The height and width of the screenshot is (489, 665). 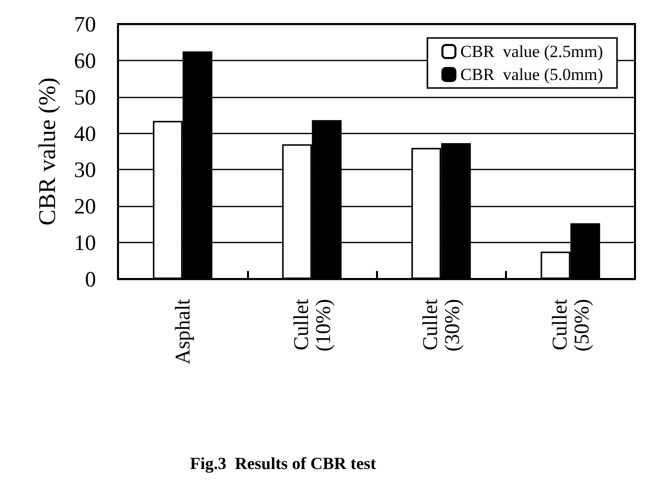 What do you see at coordinates (441, 325) in the screenshot?
I see `x-tick-label: Cullet (30%)` at bounding box center [441, 325].